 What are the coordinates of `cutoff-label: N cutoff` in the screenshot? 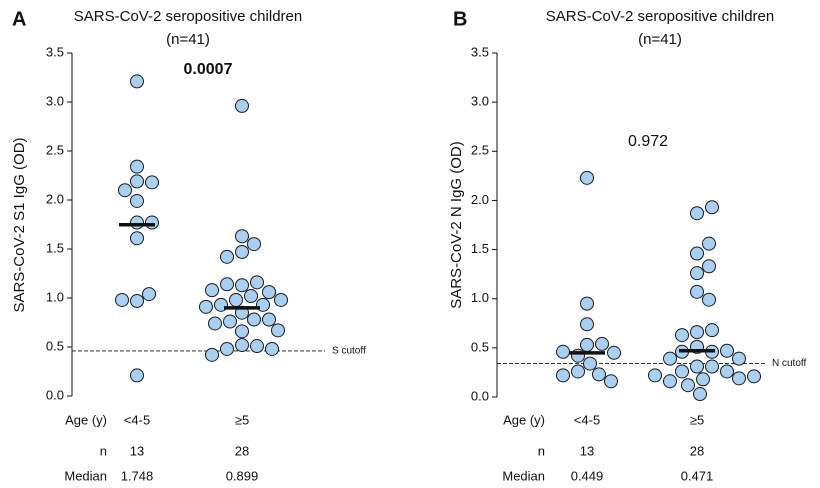 It's located at (789, 363).